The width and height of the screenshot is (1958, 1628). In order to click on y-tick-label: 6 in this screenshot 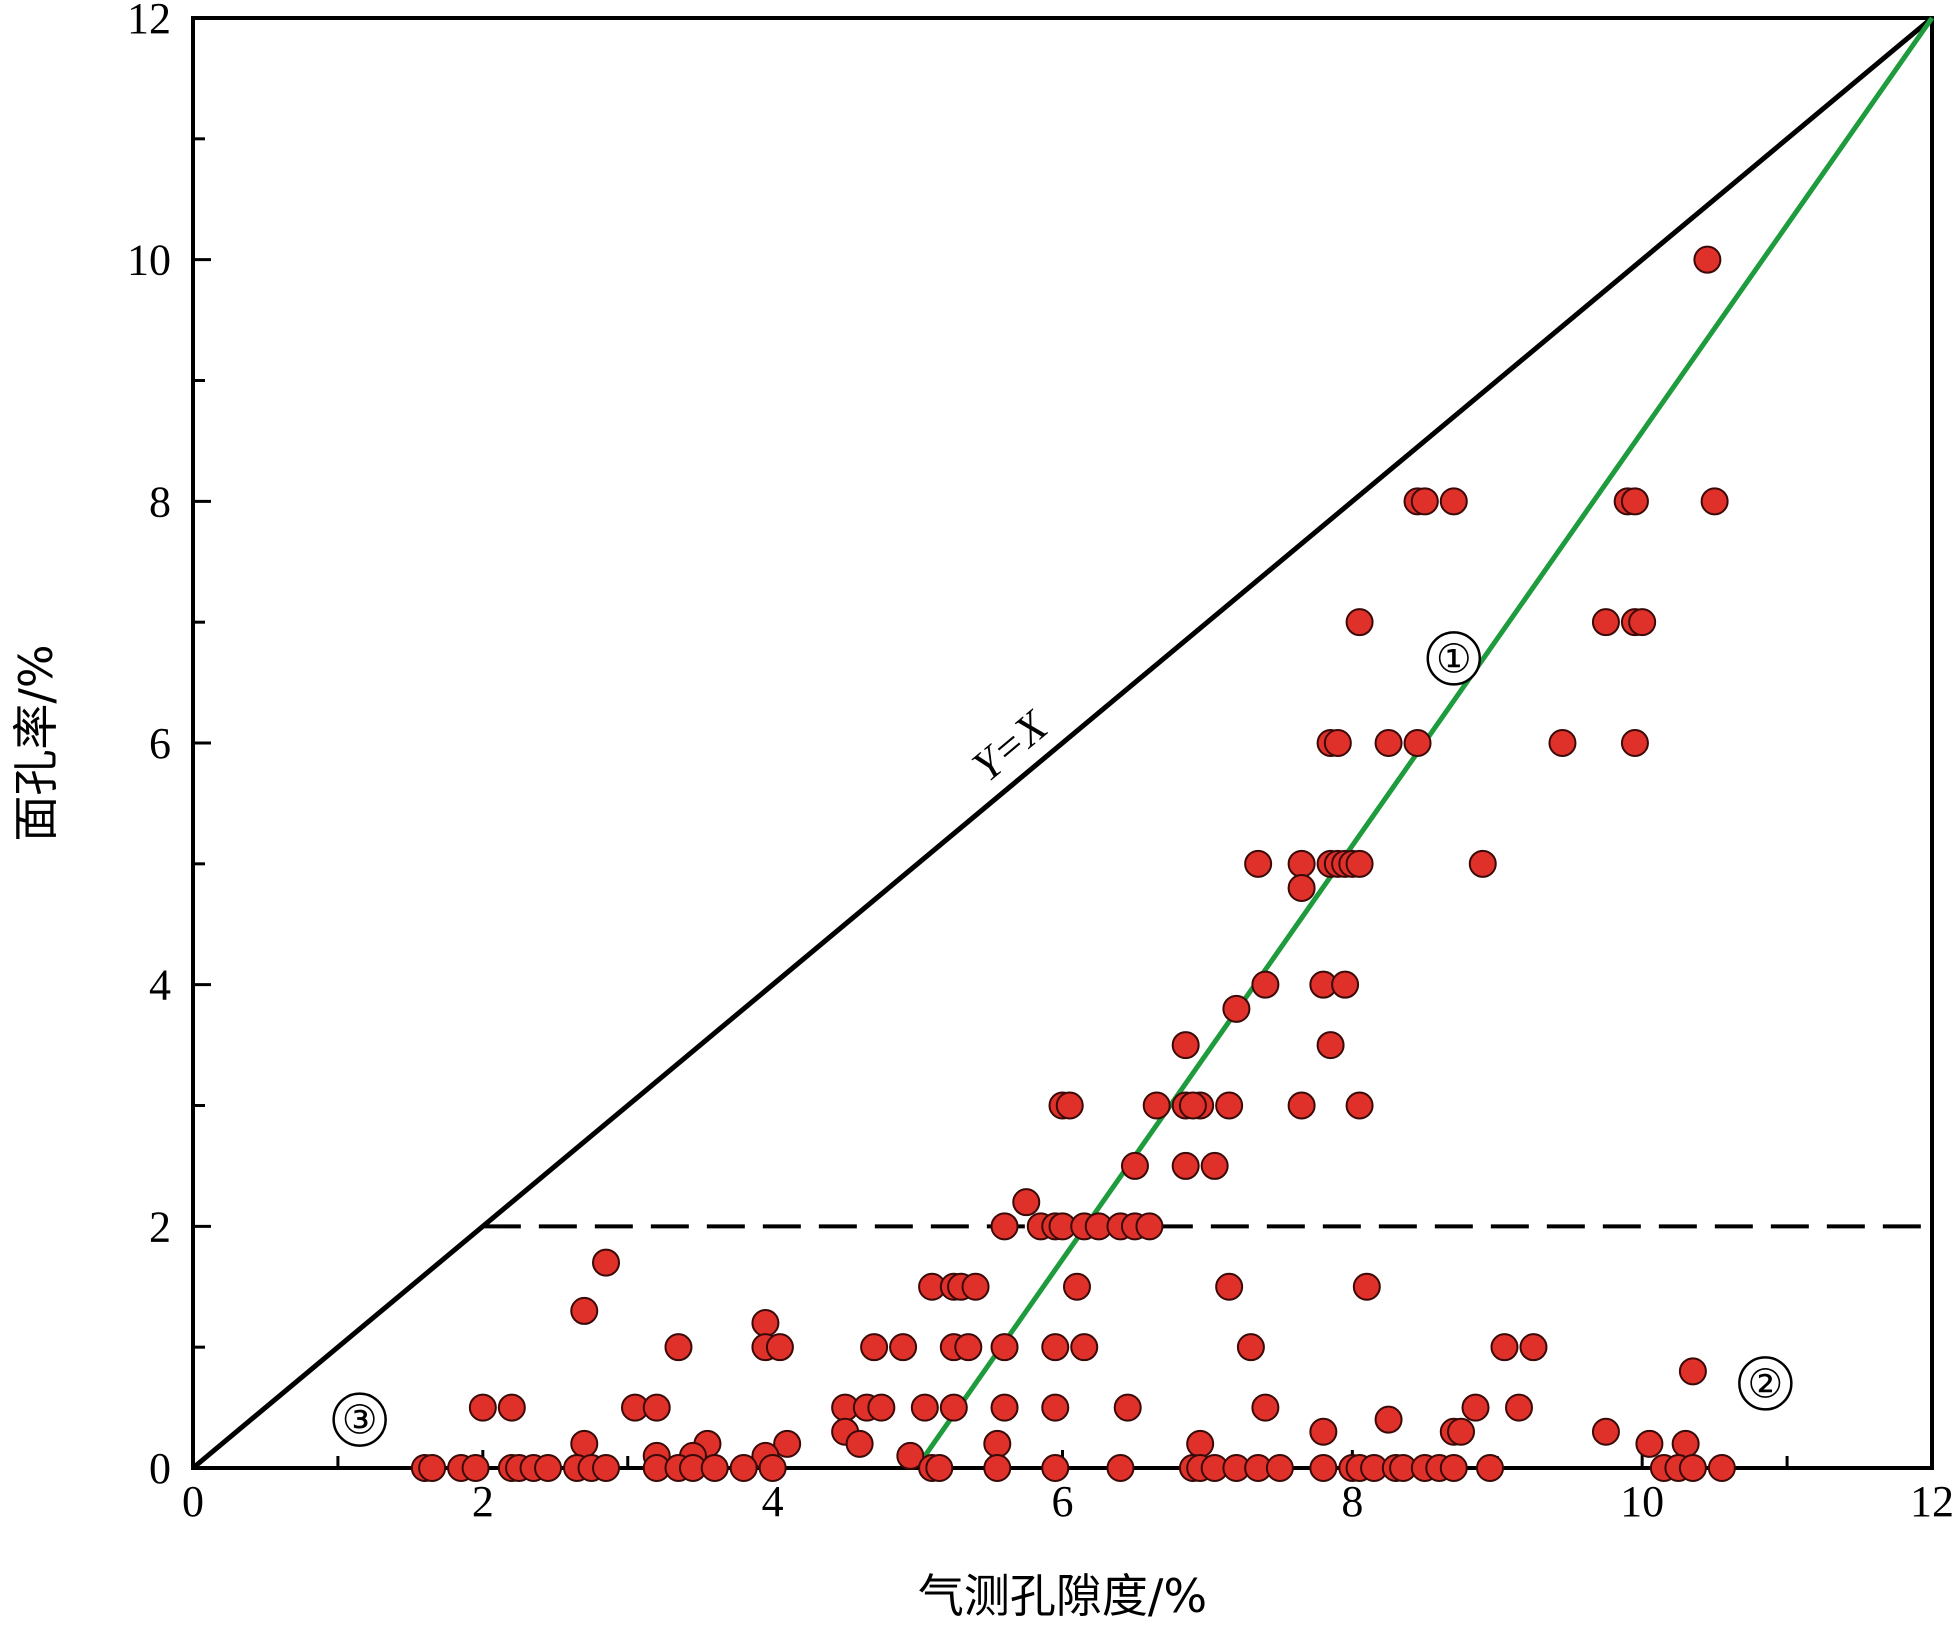, I will do `click(160, 743)`.